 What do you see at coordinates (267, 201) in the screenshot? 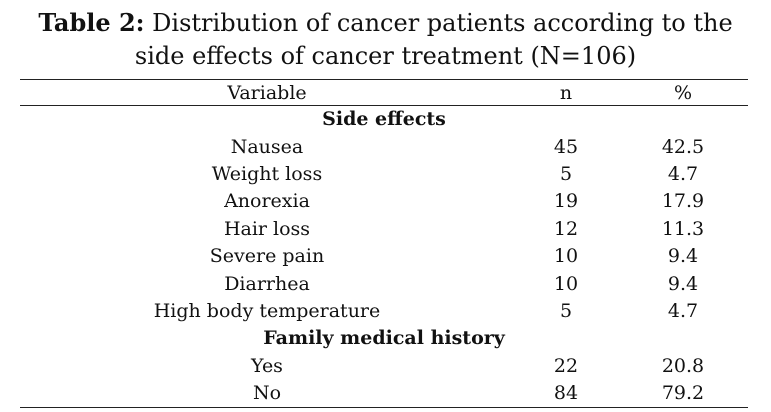
I see `cell-variable: Anorexia` at bounding box center [267, 201].